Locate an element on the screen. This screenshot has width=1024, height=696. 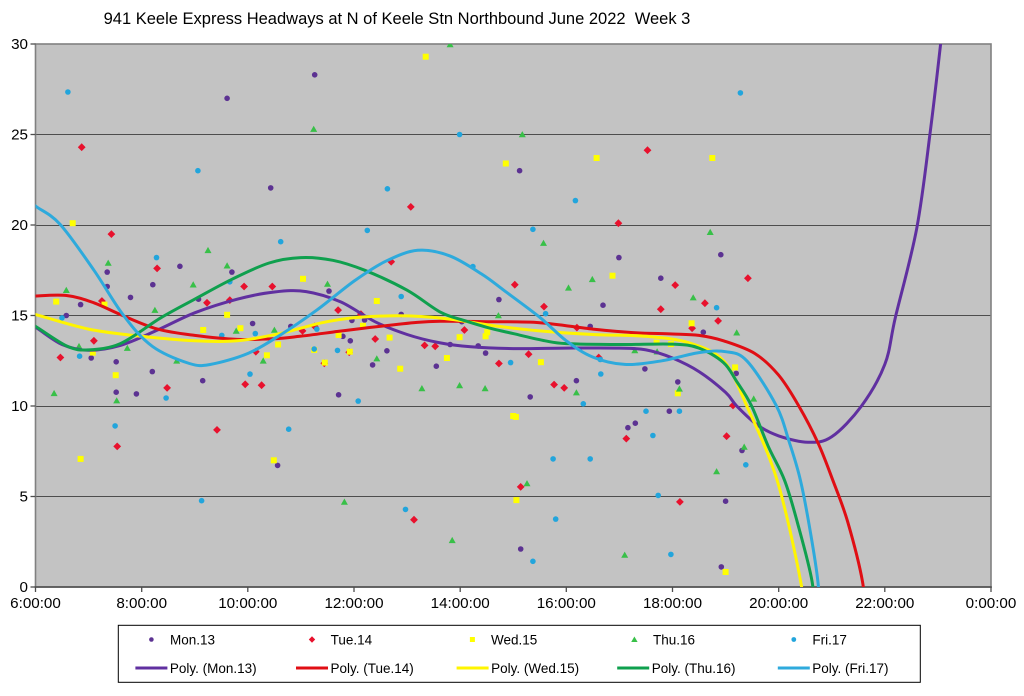
svg-text: Wed.15 is located at coordinates (514, 639).